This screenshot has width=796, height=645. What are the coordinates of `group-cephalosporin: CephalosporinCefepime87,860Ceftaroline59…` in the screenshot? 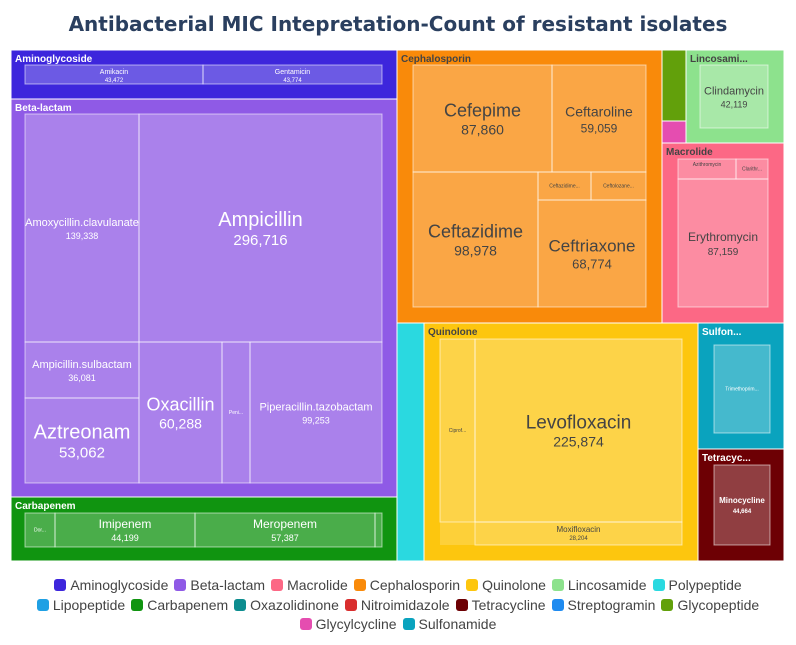 It's located at (529, 186).